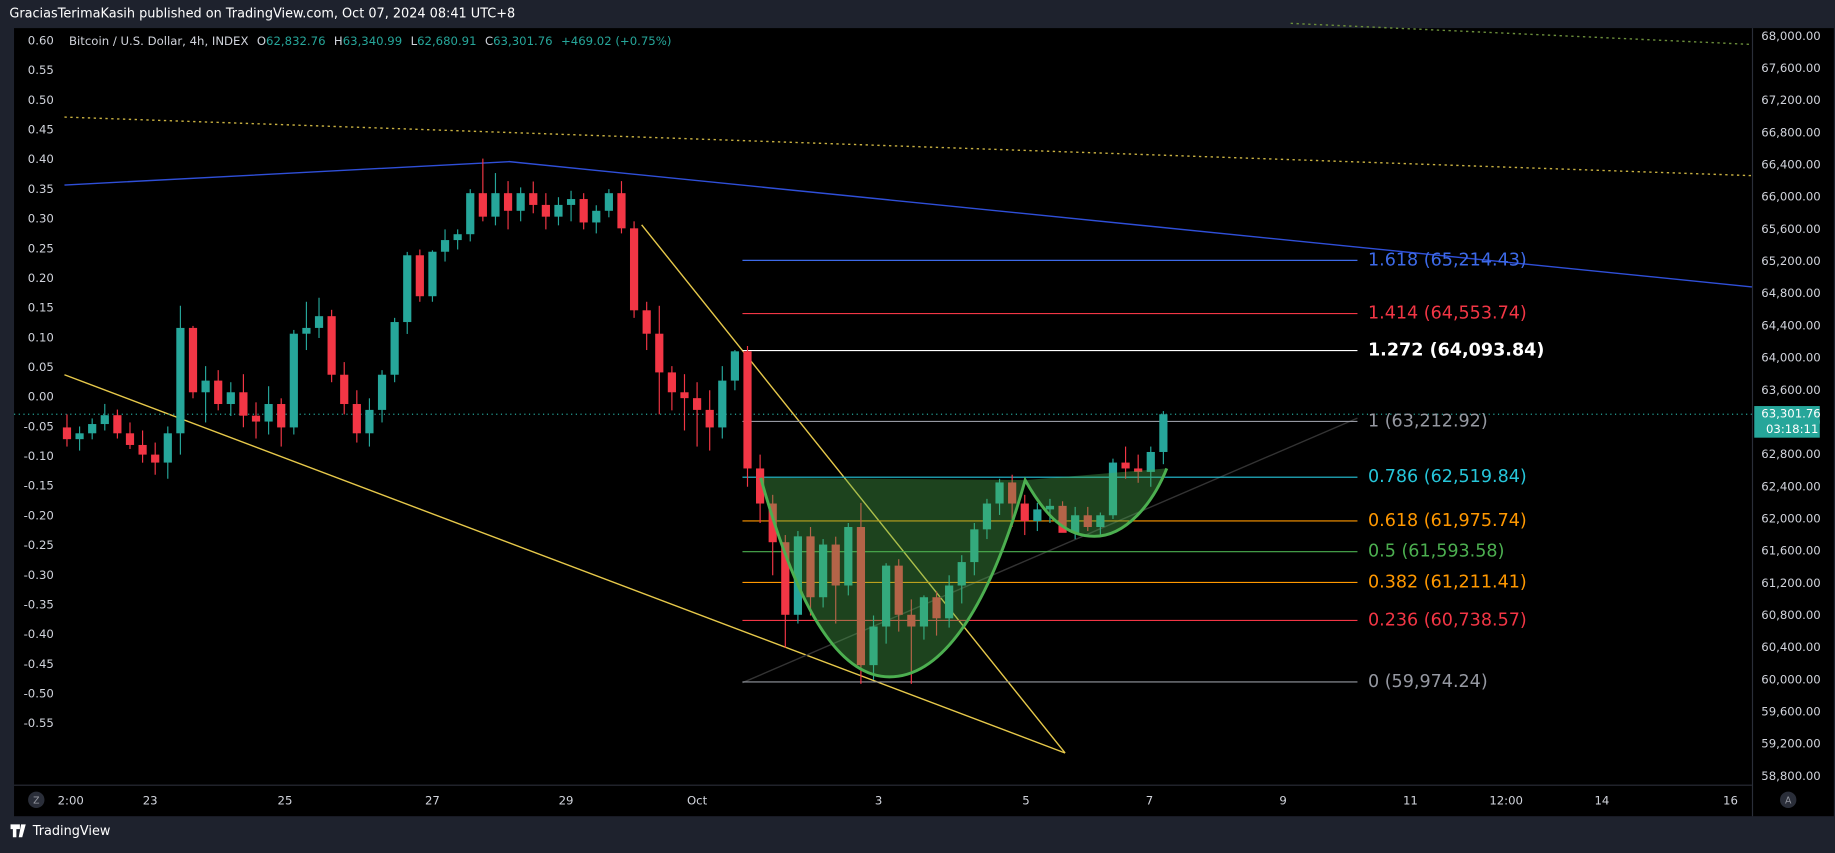 The width and height of the screenshot is (1835, 853). What do you see at coordinates (1790, 615) in the screenshot?
I see `y-tick-label: 60,800.00` at bounding box center [1790, 615].